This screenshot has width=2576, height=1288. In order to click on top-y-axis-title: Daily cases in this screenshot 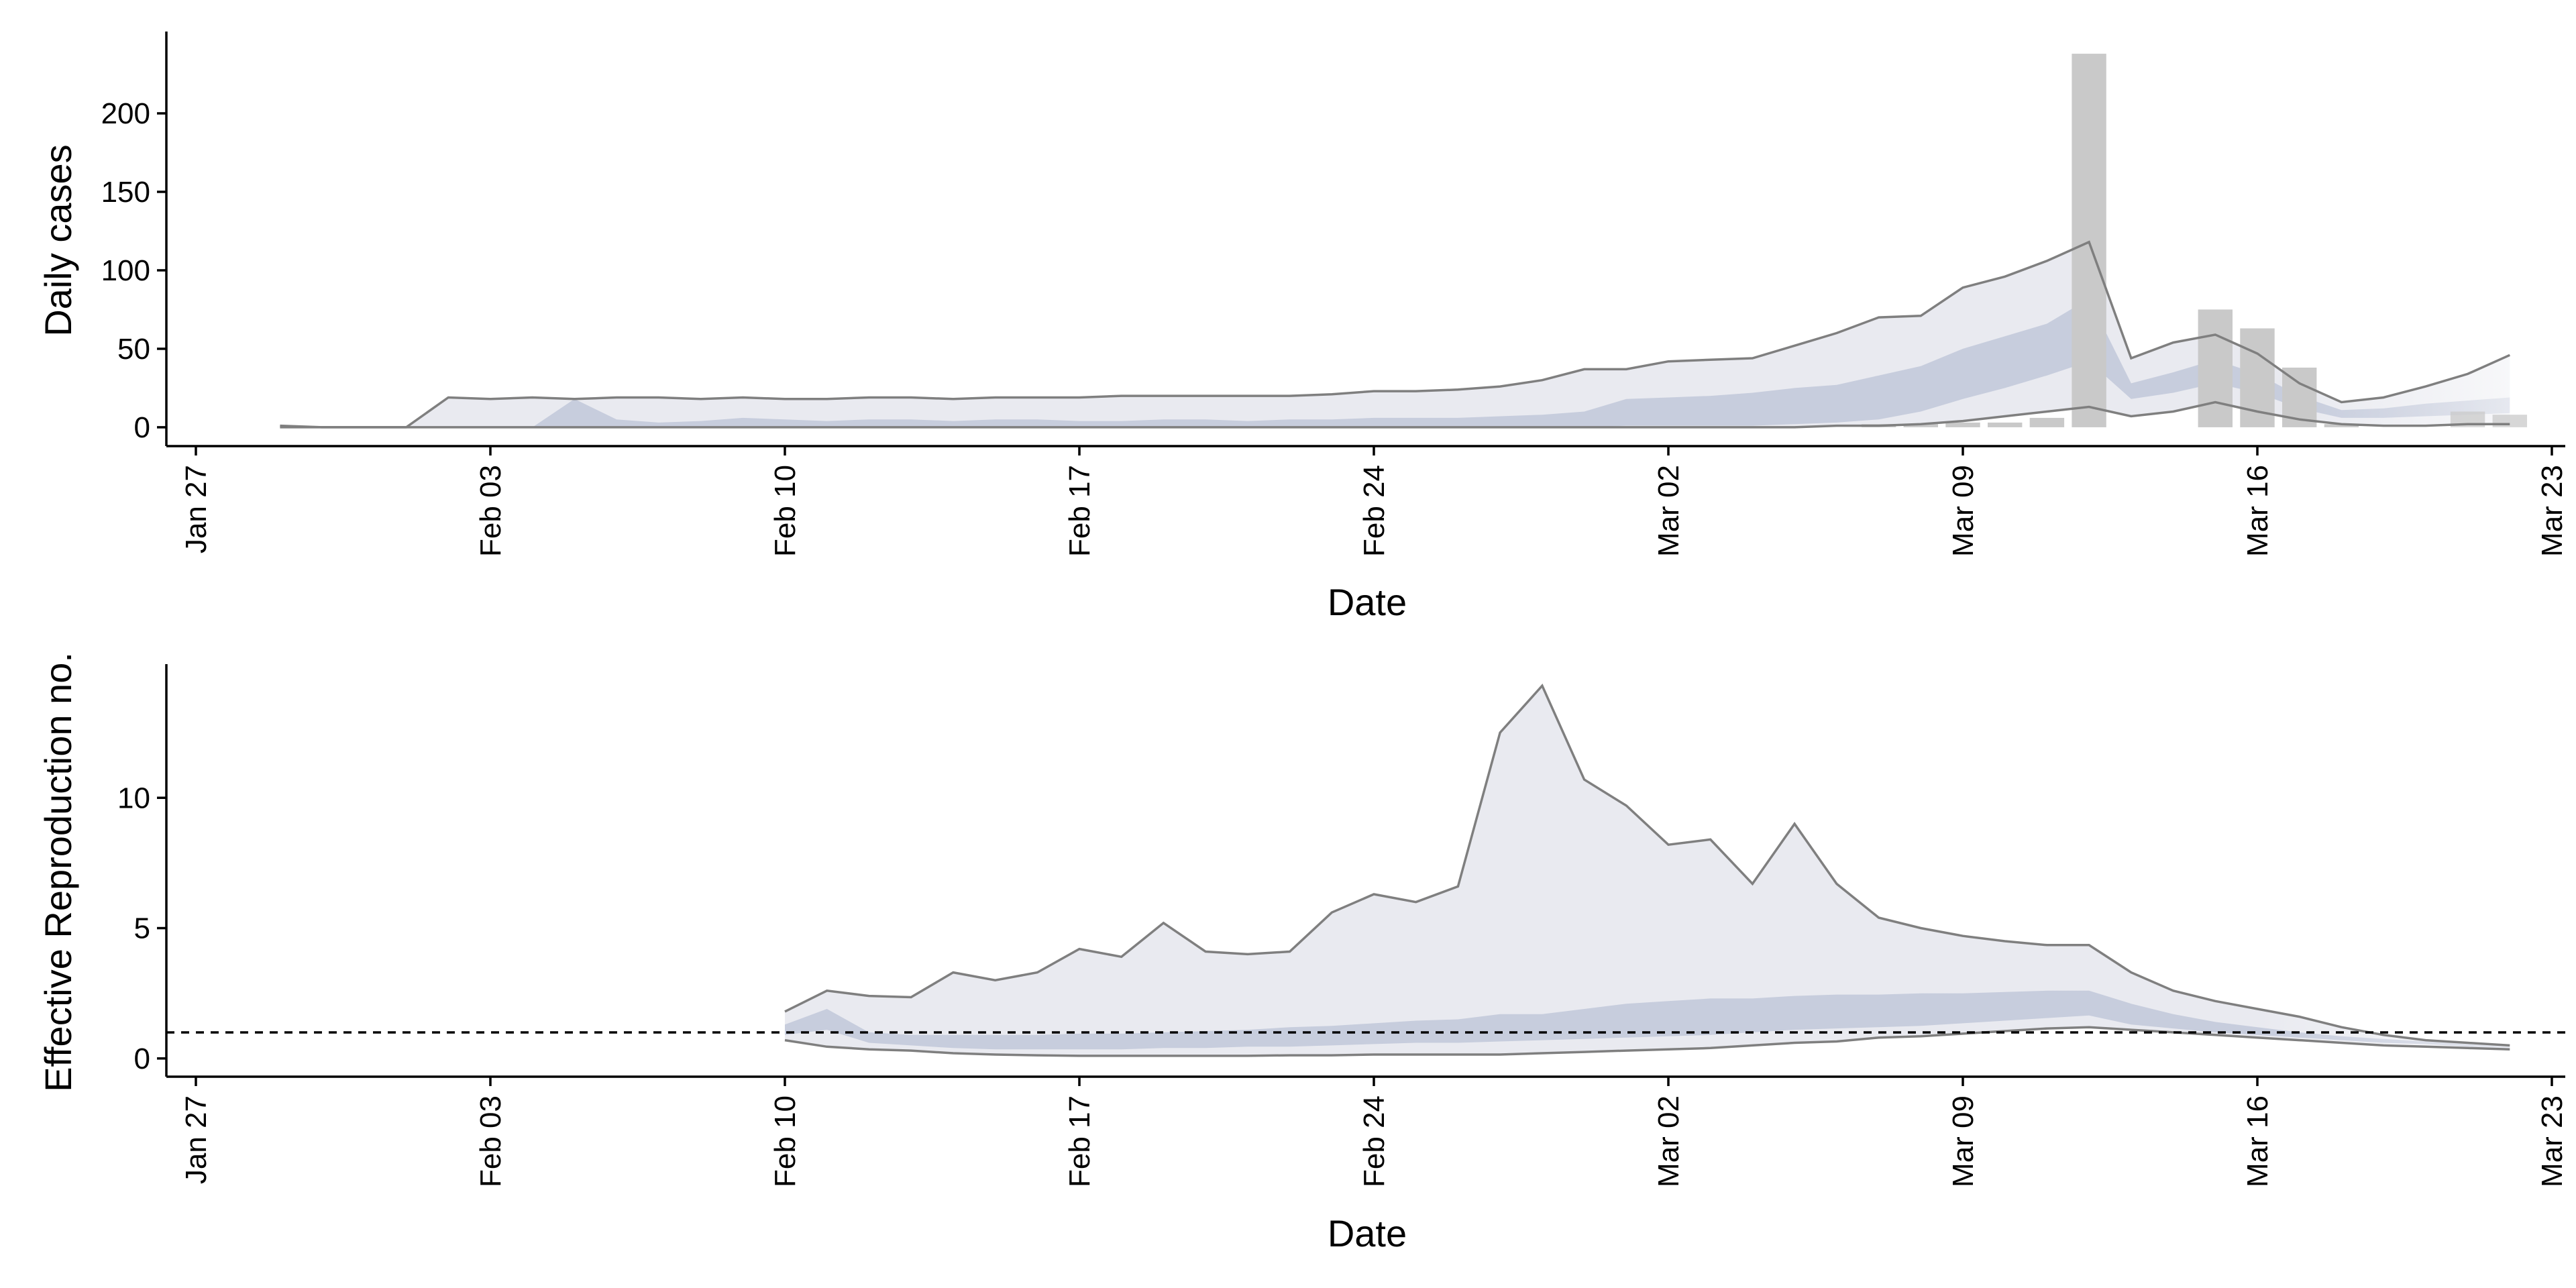, I will do `click(58, 240)`.